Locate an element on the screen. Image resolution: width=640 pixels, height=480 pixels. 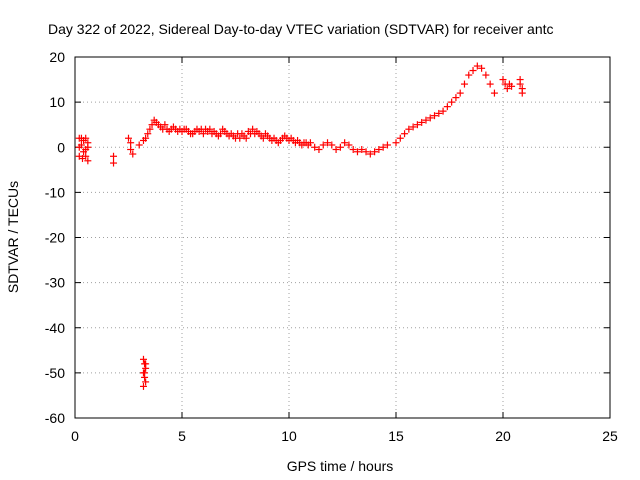
y-tick-label: -60 is located at coordinates (55, 418).